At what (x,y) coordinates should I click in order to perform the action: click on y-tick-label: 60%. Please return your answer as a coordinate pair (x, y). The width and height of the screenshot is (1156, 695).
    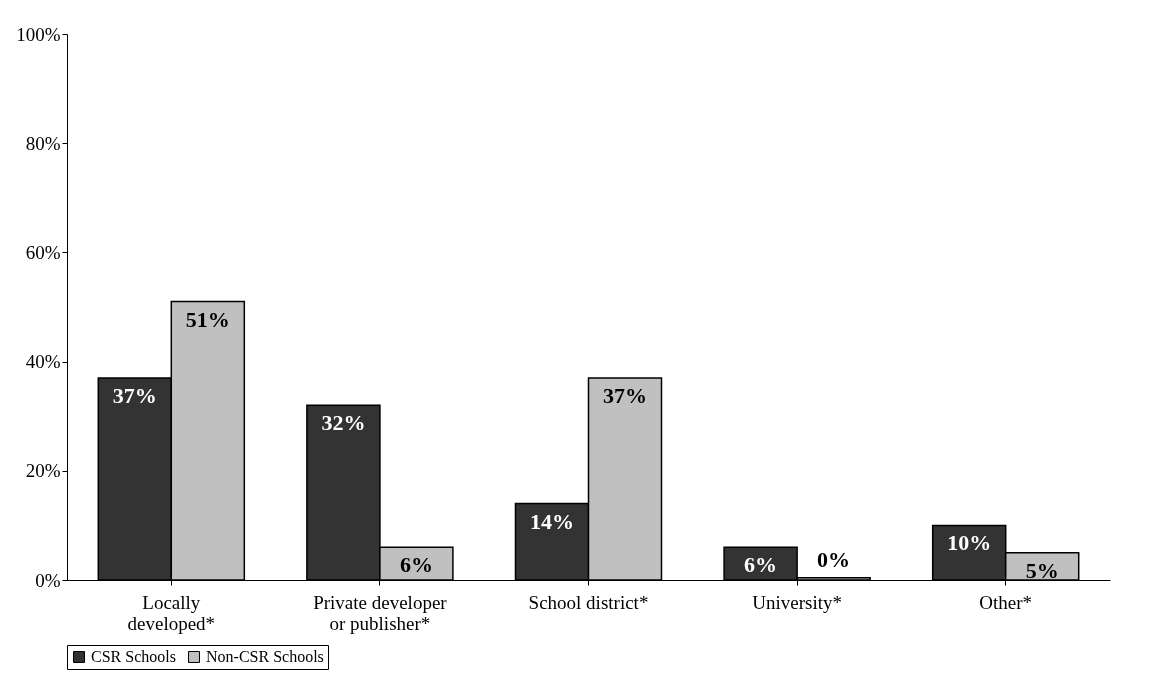
    Looking at the image, I should click on (43, 252).